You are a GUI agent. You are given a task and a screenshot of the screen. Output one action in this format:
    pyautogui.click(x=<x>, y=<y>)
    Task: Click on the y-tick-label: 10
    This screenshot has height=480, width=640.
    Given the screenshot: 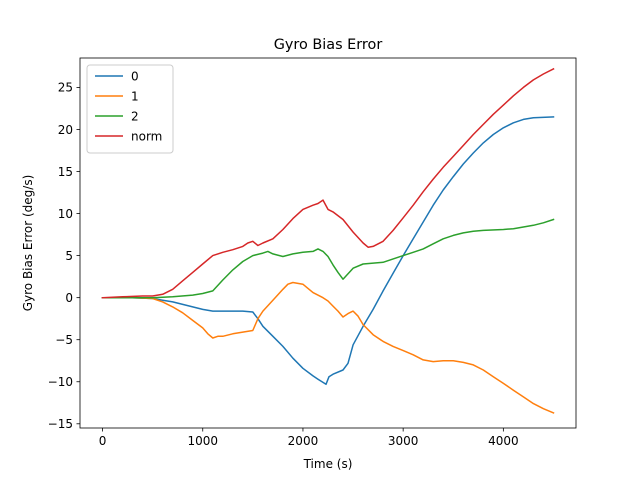 What is the action you would take?
    pyautogui.click(x=65, y=214)
    